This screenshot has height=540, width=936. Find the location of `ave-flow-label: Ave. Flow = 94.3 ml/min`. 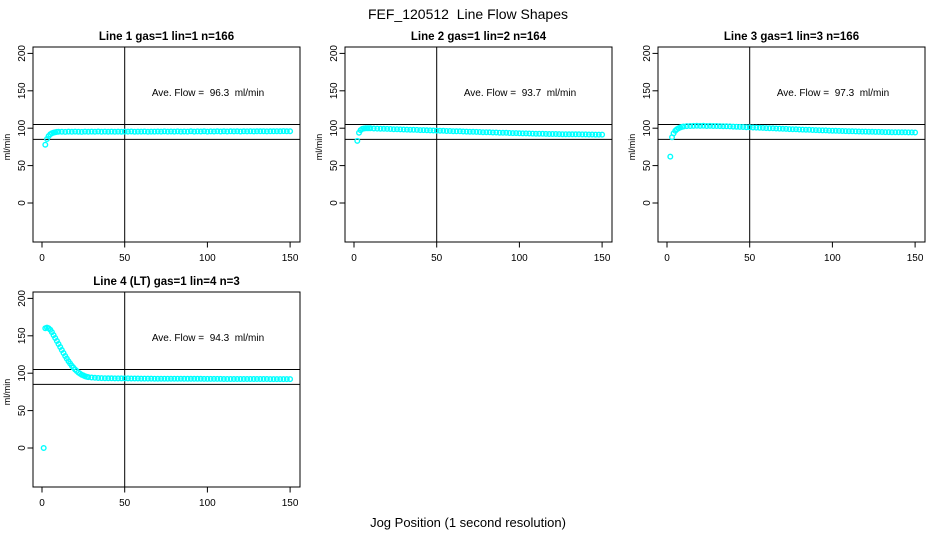

ave-flow-label: Ave. Flow = 94.3 ml/min is located at coordinates (208, 338).